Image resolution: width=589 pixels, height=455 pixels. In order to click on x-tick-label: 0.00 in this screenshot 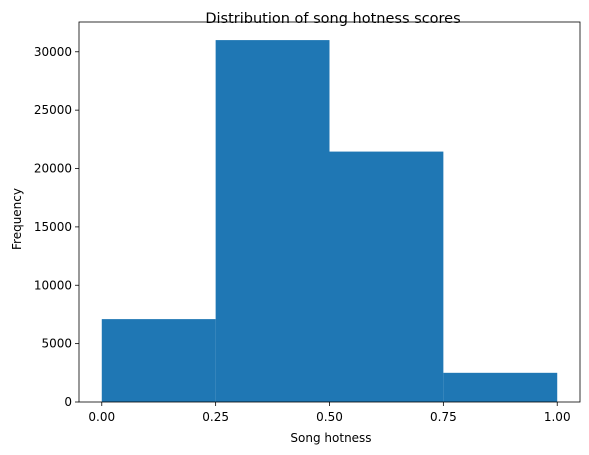, I will do `click(101, 417)`.